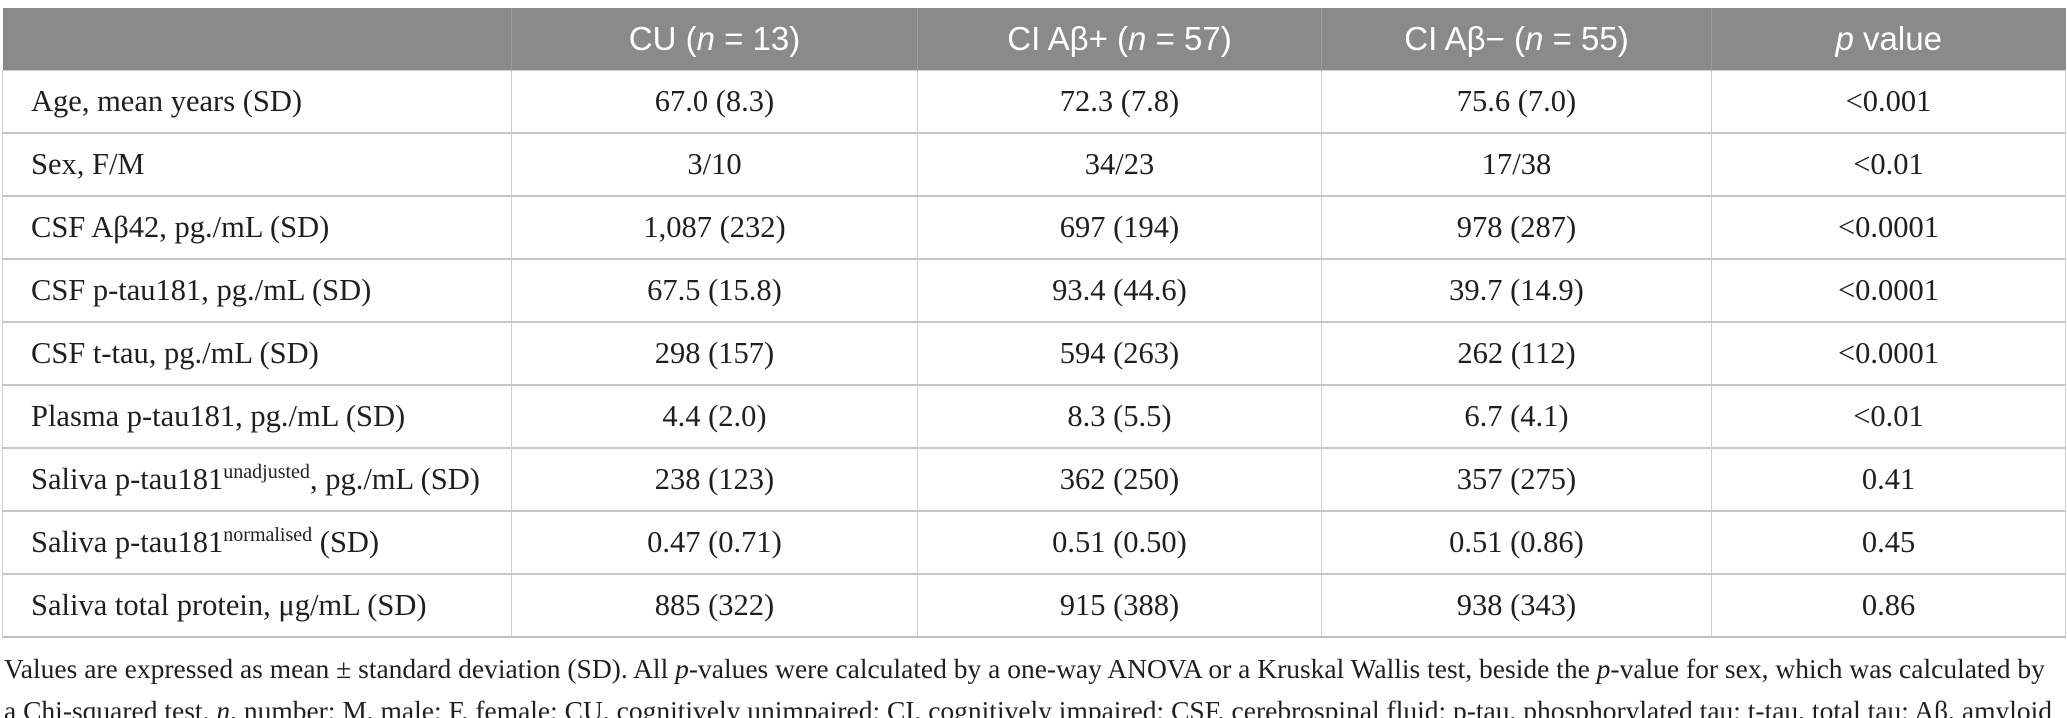 The height and width of the screenshot is (718, 2067). I want to click on value-cell-ci-abeta-plus: 72.3 (7.8), so click(1119, 102).